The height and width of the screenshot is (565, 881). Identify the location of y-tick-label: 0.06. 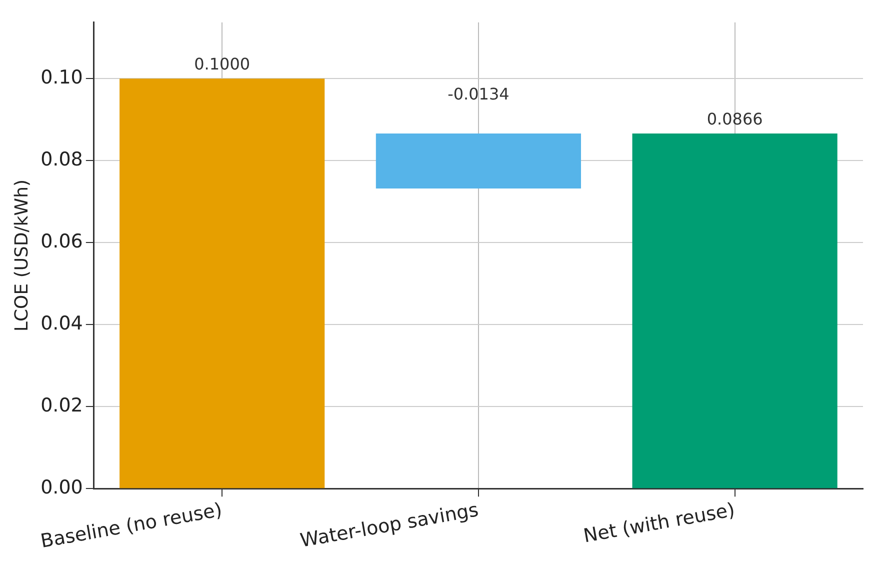
(61, 241).